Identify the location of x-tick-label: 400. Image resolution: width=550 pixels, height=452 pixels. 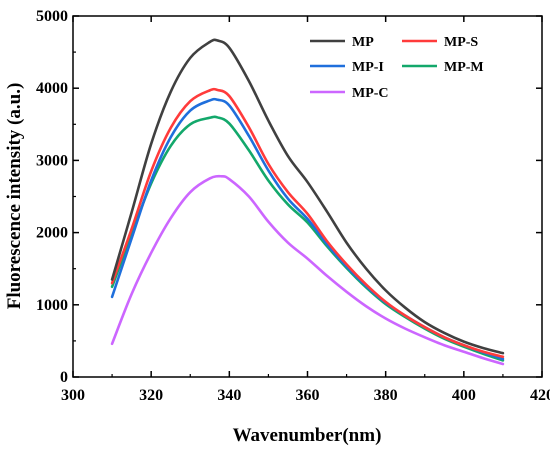
(464, 395).